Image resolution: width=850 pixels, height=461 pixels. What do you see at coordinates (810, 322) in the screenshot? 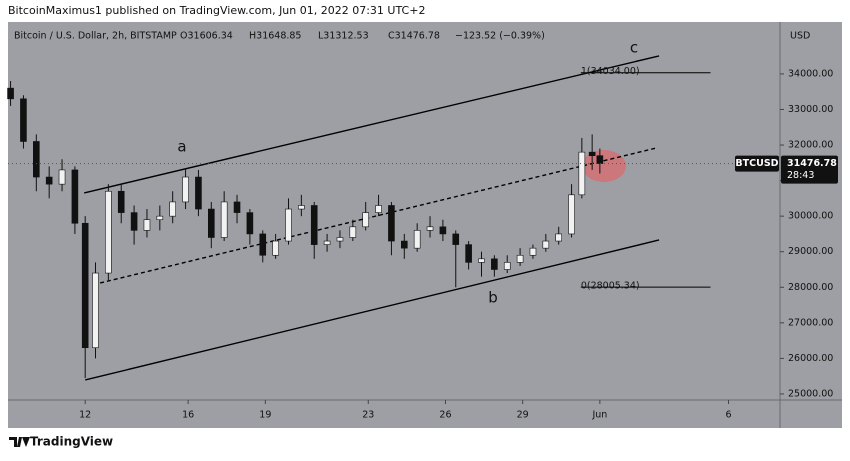
I see `y-tick-label: 27000.00` at bounding box center [810, 322].